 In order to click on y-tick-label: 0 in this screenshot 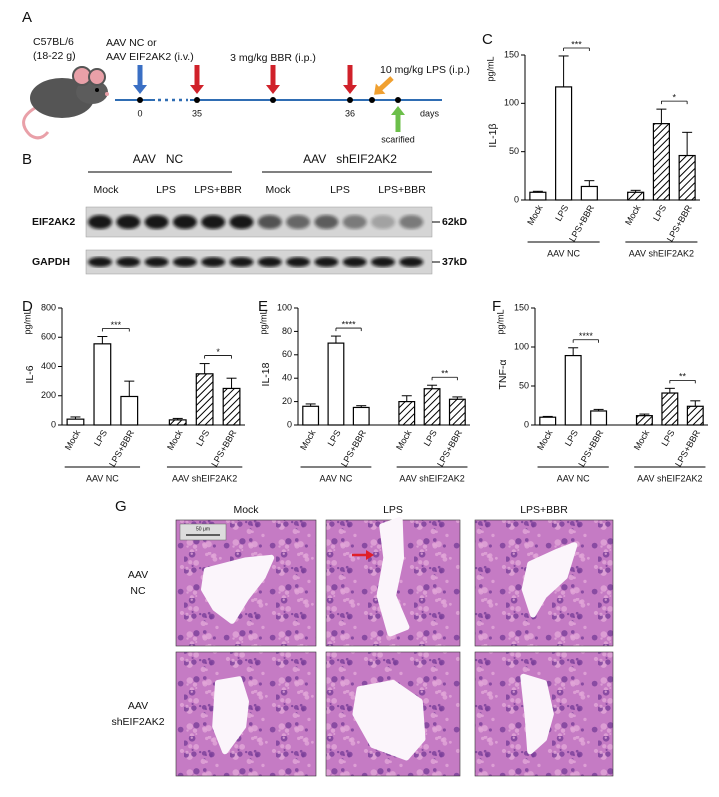, I will do `click(53, 424)`.